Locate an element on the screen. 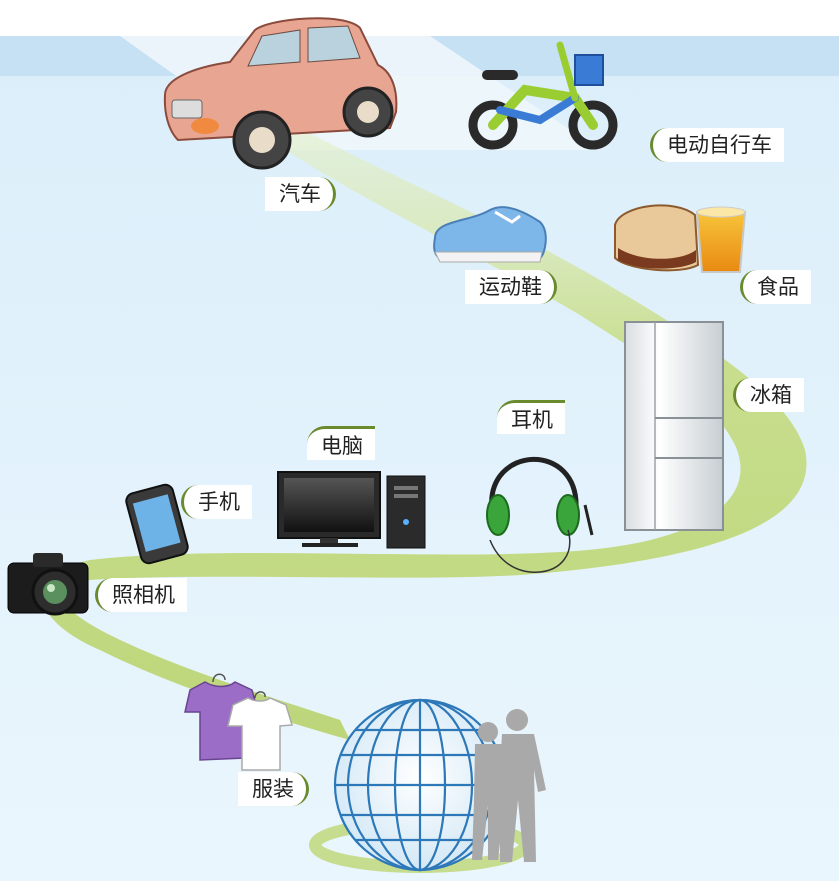 The width and height of the screenshot is (839, 881). clothing-label: 服装 is located at coordinates (273, 789).